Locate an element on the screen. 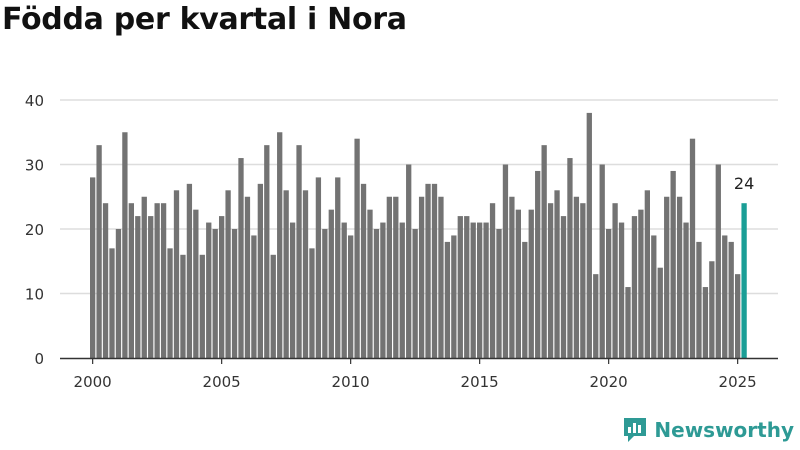  y-tick-label: 30 is located at coordinates (34, 166).